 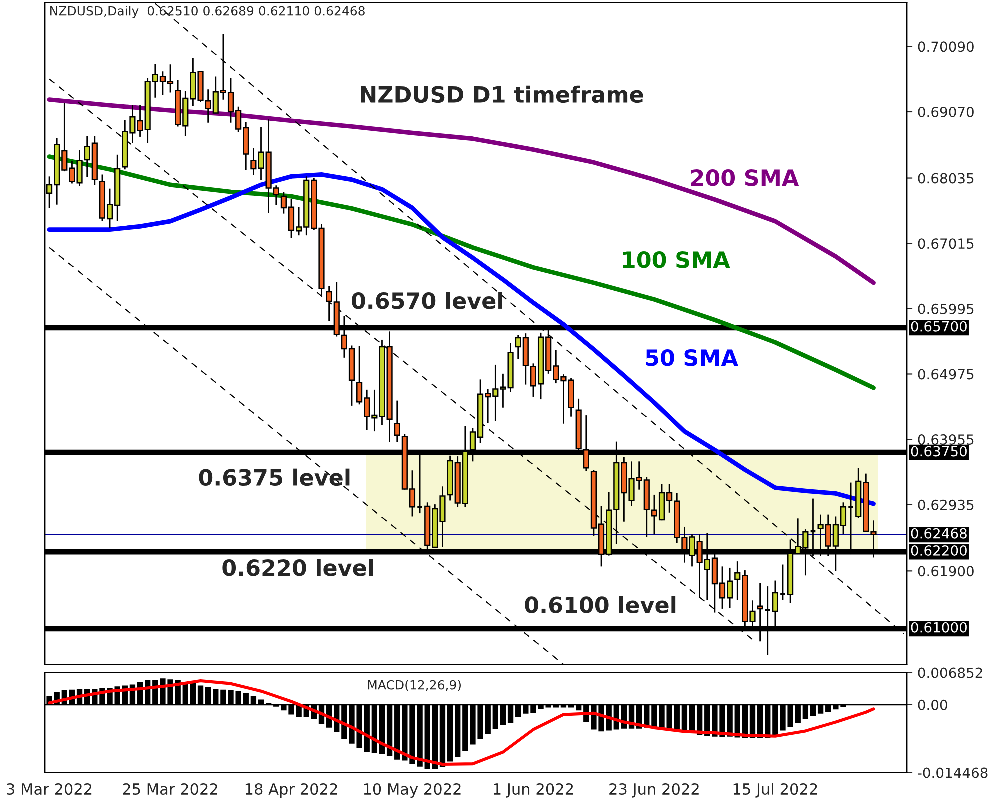 What do you see at coordinates (462, 722) in the screenshot?
I see `line-series` at bounding box center [462, 722].